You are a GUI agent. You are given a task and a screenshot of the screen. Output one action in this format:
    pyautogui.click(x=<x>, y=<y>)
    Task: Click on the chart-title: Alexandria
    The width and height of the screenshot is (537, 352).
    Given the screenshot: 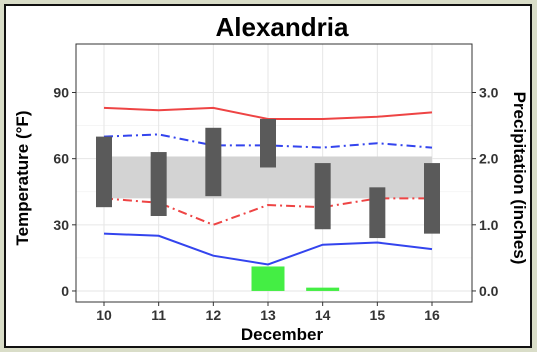 What is the action you would take?
    pyautogui.click(x=282, y=27)
    